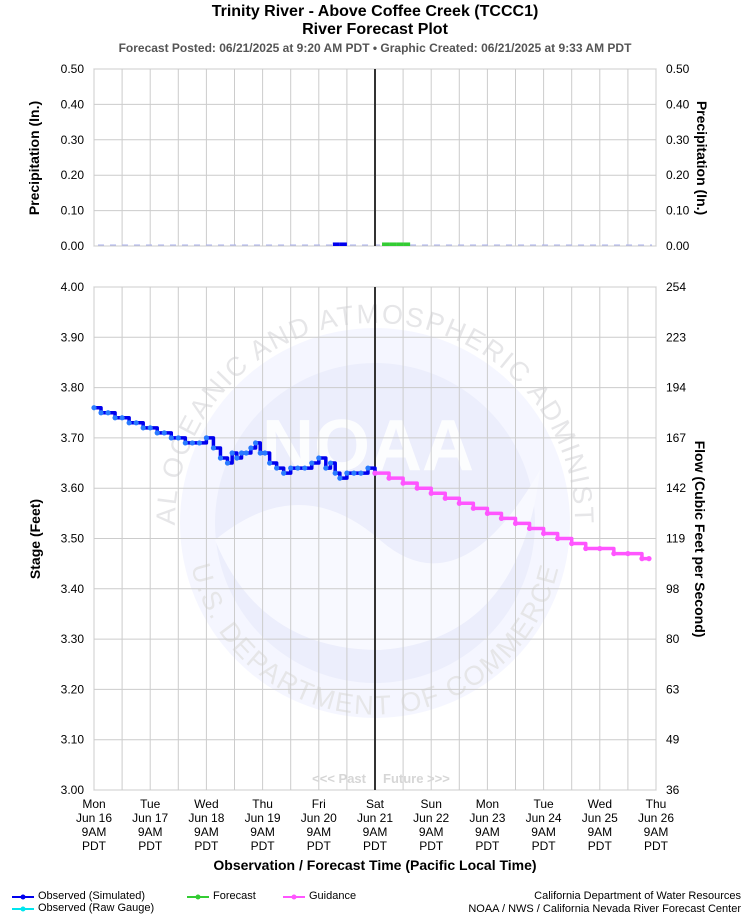 The height and width of the screenshot is (920, 750). I want to click on legend-raw-dot, so click(23, 909).